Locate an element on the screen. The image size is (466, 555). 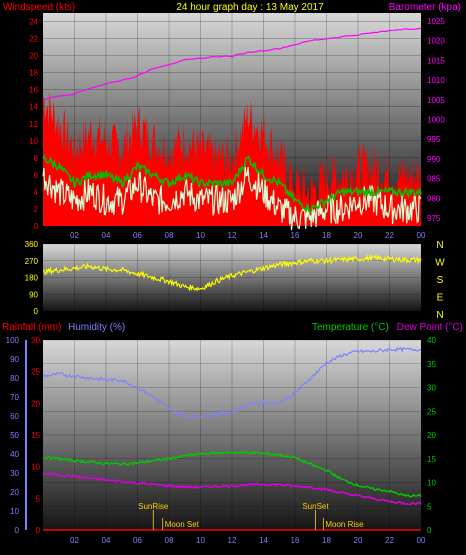
wind-speed-line is located at coordinates (232, 198).